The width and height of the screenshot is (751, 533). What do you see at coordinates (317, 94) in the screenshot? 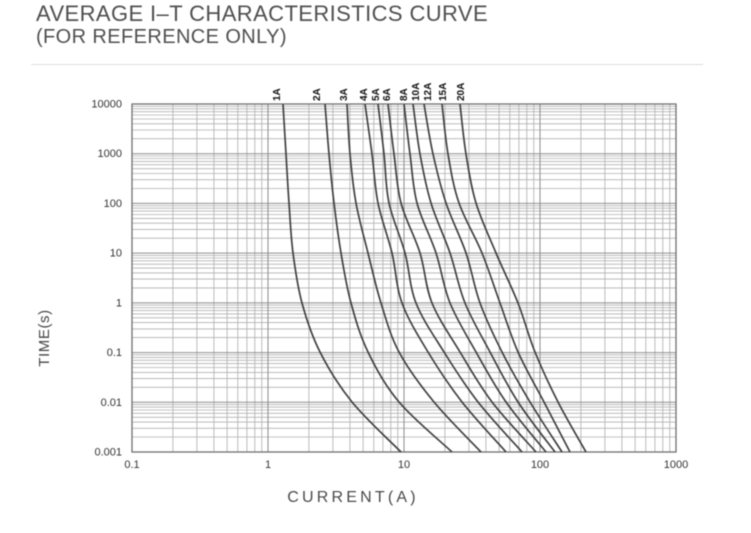
I see `svg-text: 2A` at bounding box center [317, 94].